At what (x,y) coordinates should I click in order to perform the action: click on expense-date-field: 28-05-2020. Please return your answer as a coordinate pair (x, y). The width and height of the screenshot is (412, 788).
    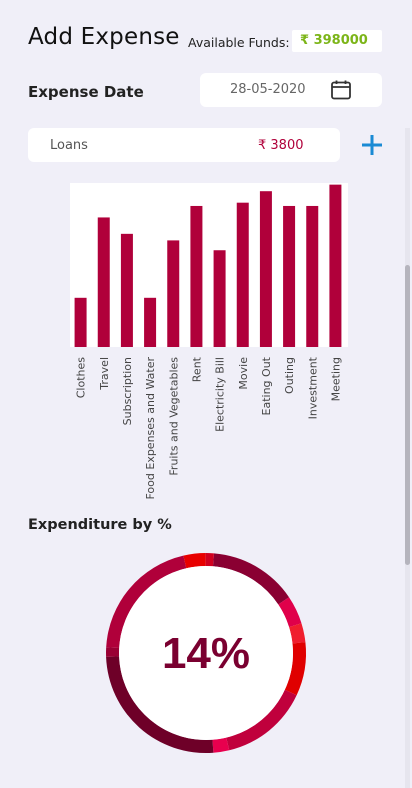
    Looking at the image, I should click on (291, 90).